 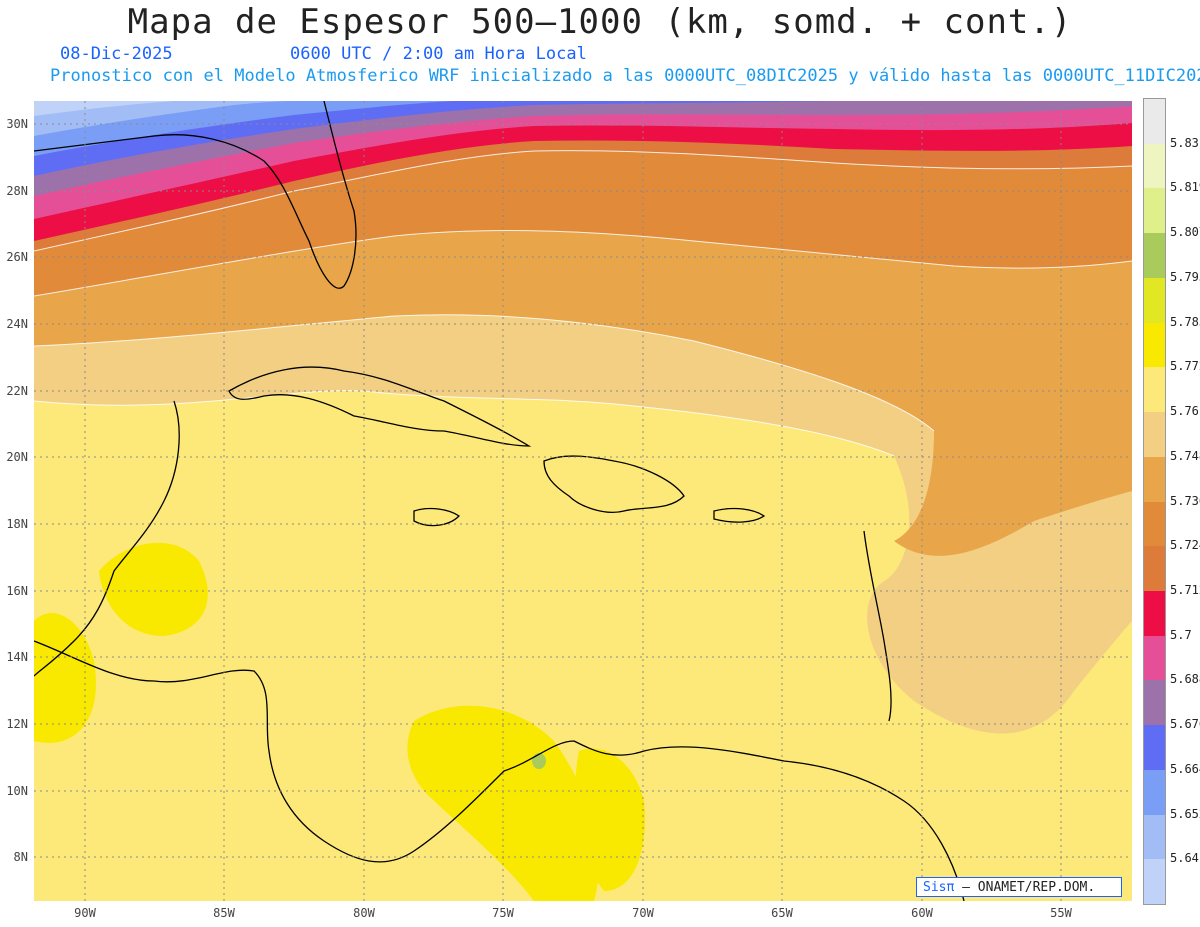 I want to click on legend-label: 5.736, so click(x=1185, y=500).